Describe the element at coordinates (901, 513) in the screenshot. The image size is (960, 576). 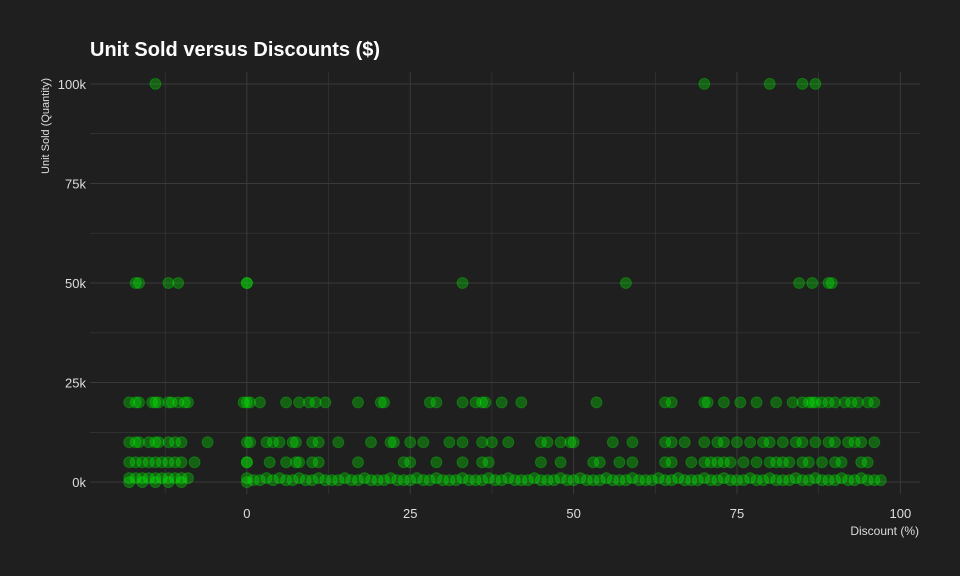
I see `x-tick-label: 100` at that location.